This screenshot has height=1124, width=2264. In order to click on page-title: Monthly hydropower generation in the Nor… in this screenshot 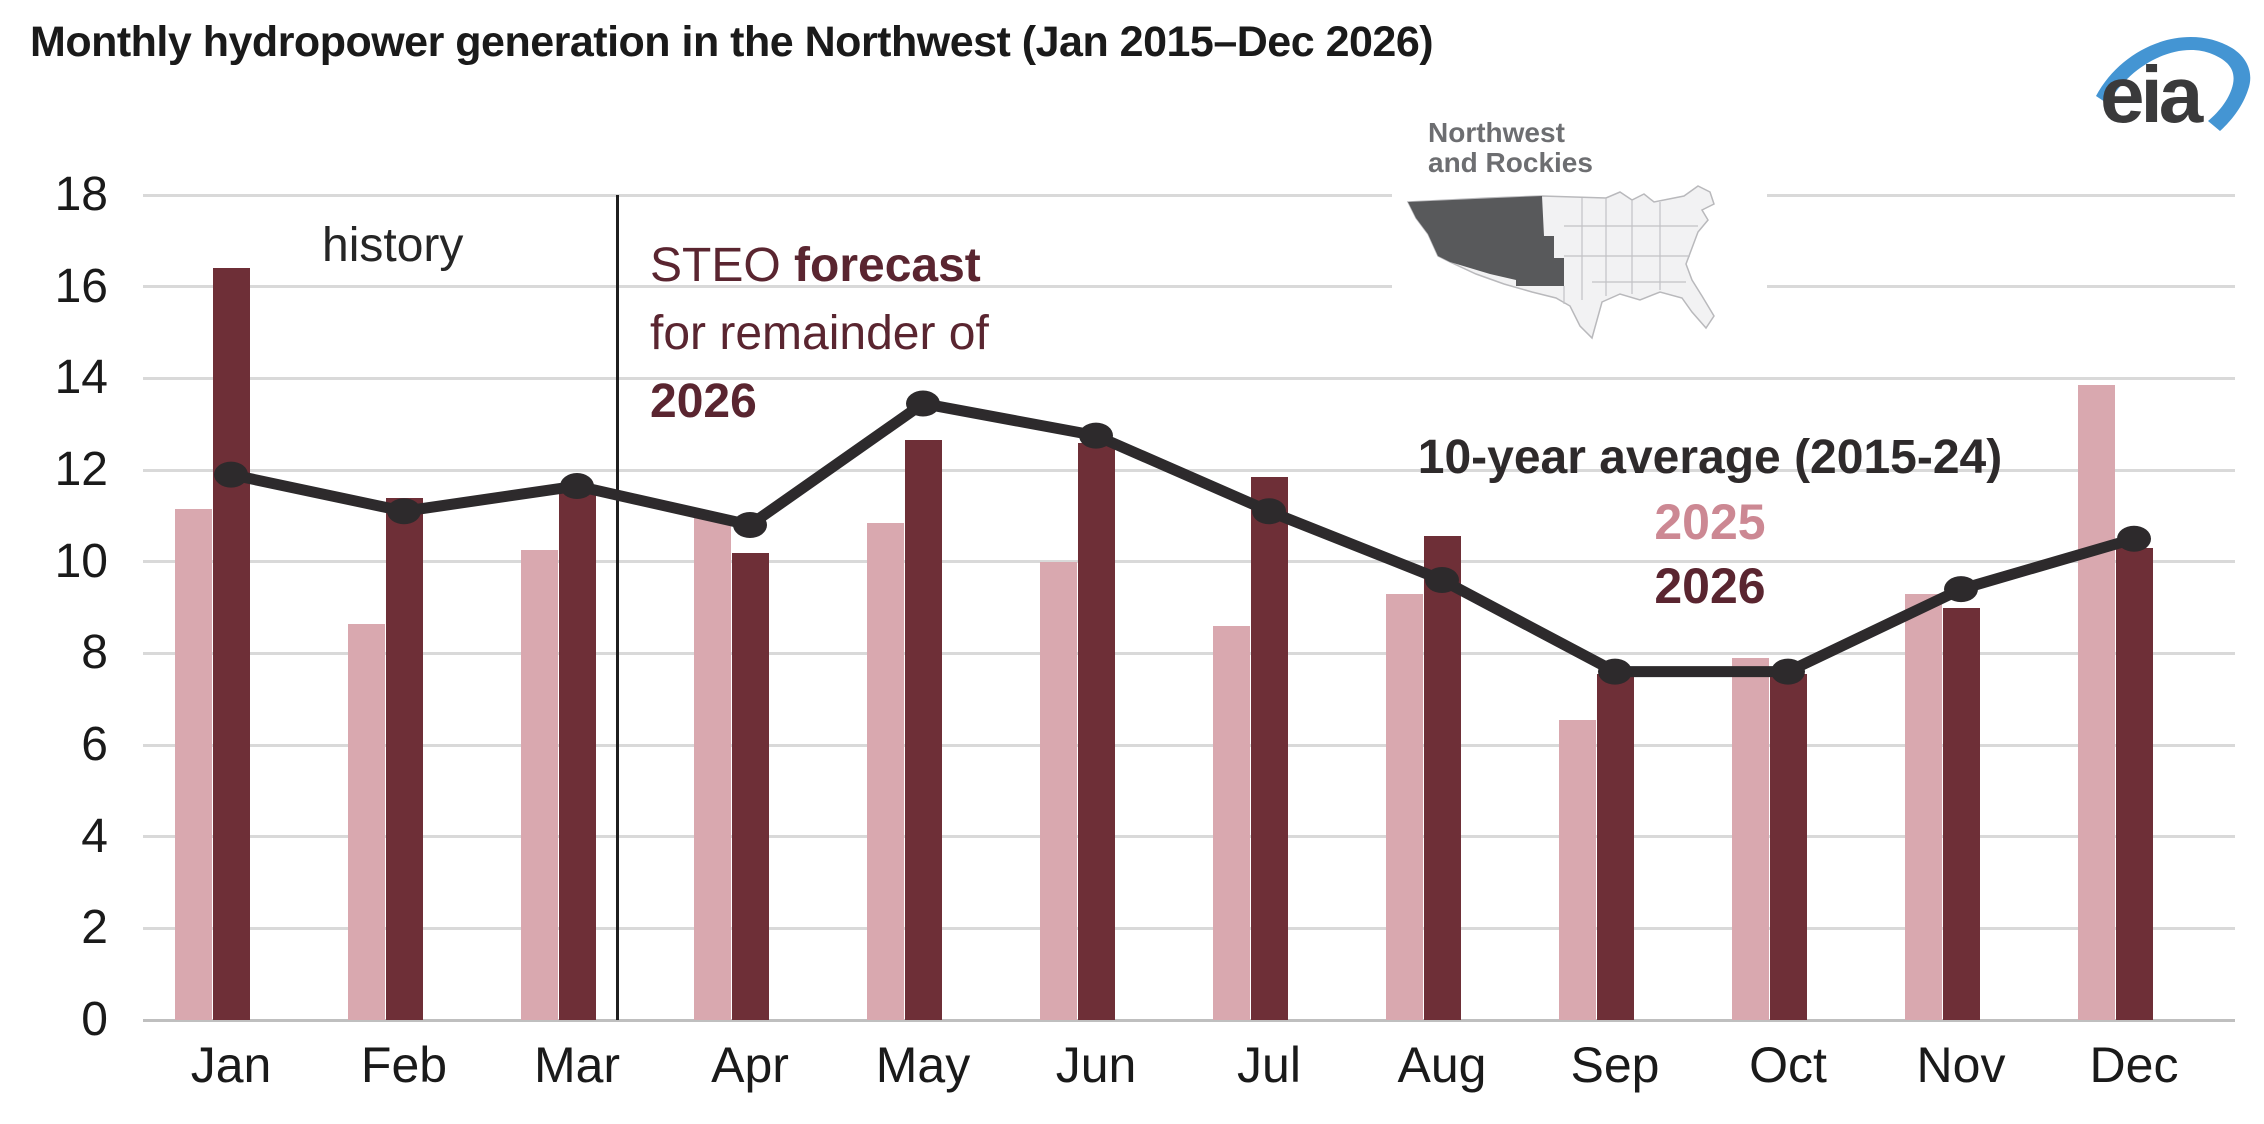, I will do `click(732, 42)`.